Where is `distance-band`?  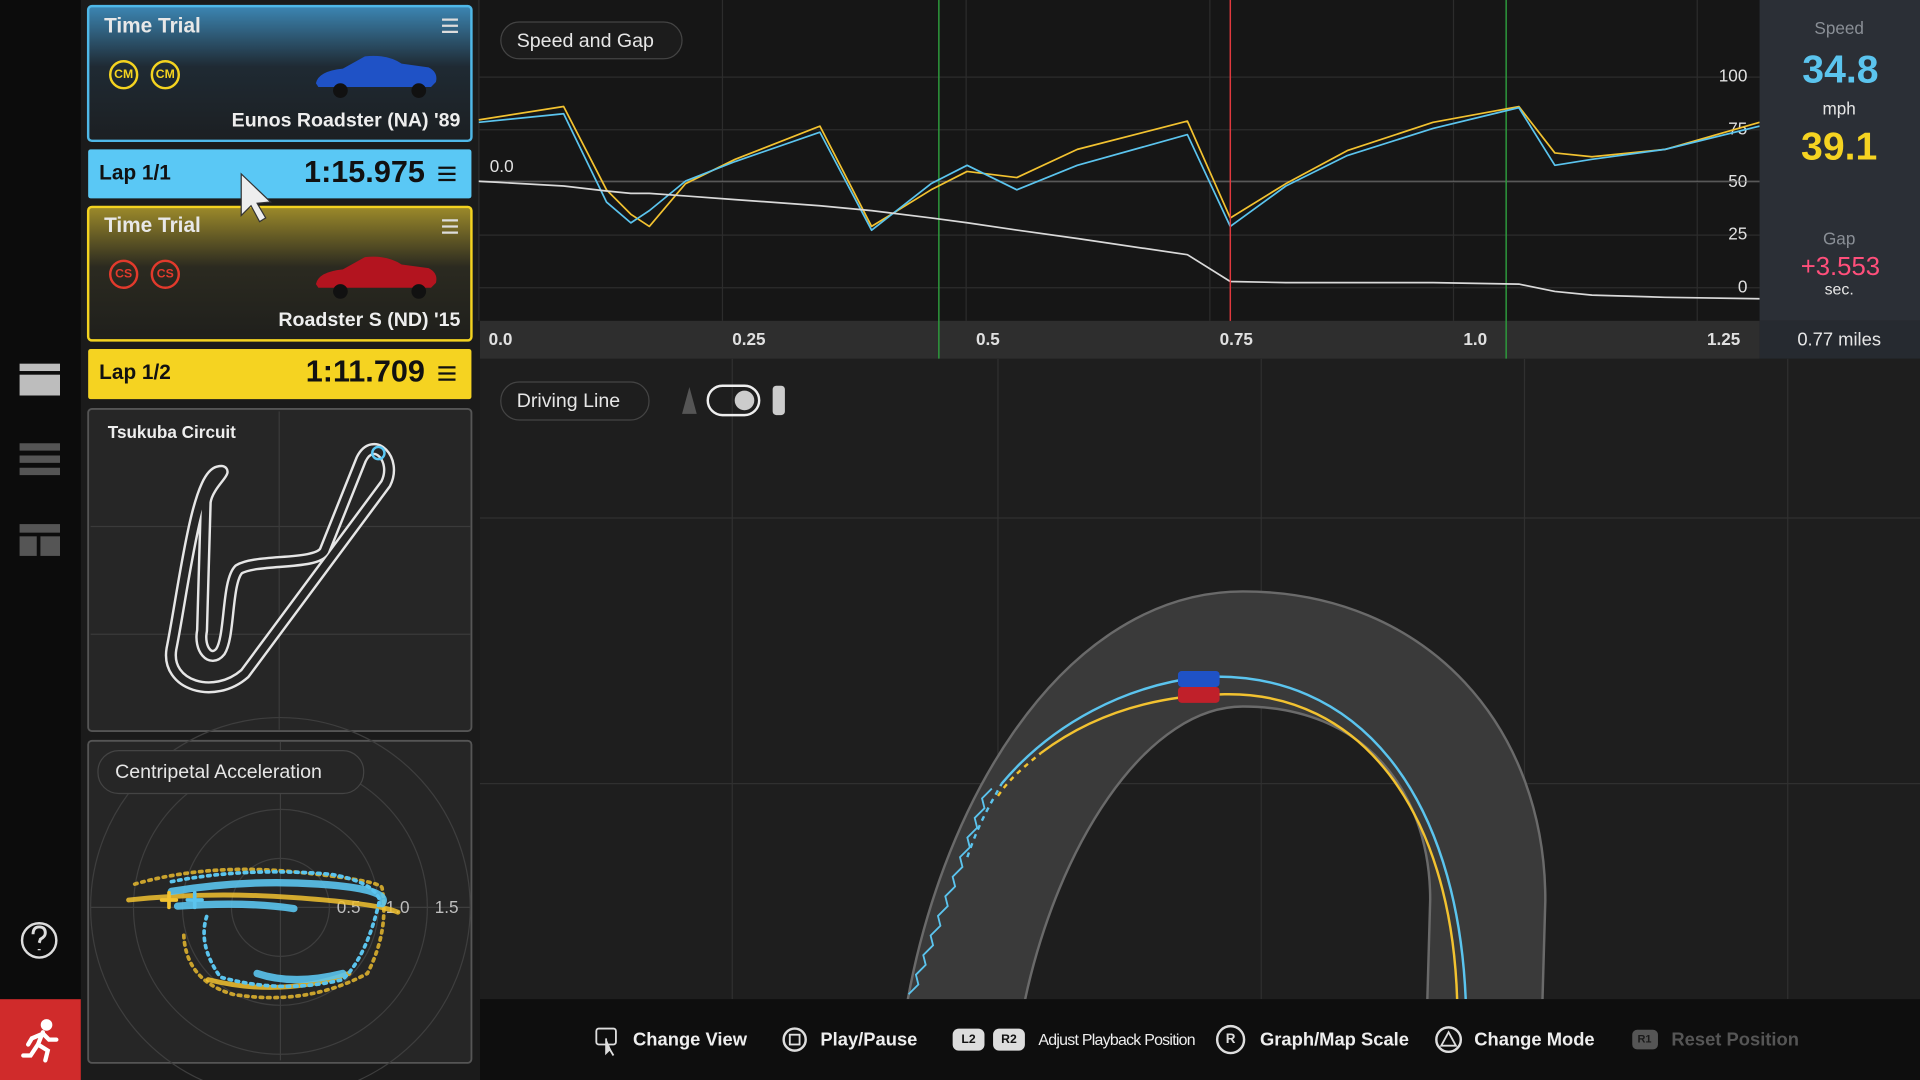 distance-band is located at coordinates (1839, 339).